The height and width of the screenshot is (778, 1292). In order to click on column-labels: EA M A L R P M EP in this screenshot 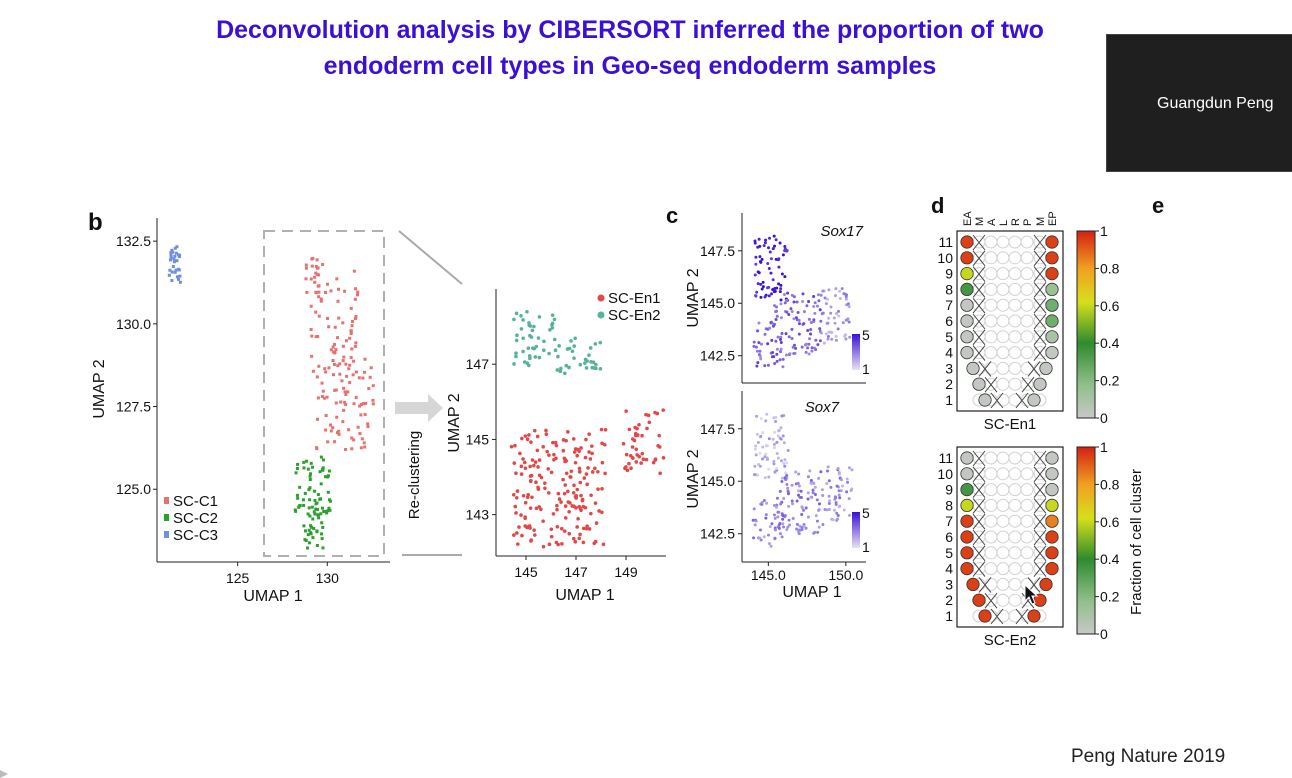, I will do `click(1010, 218)`.